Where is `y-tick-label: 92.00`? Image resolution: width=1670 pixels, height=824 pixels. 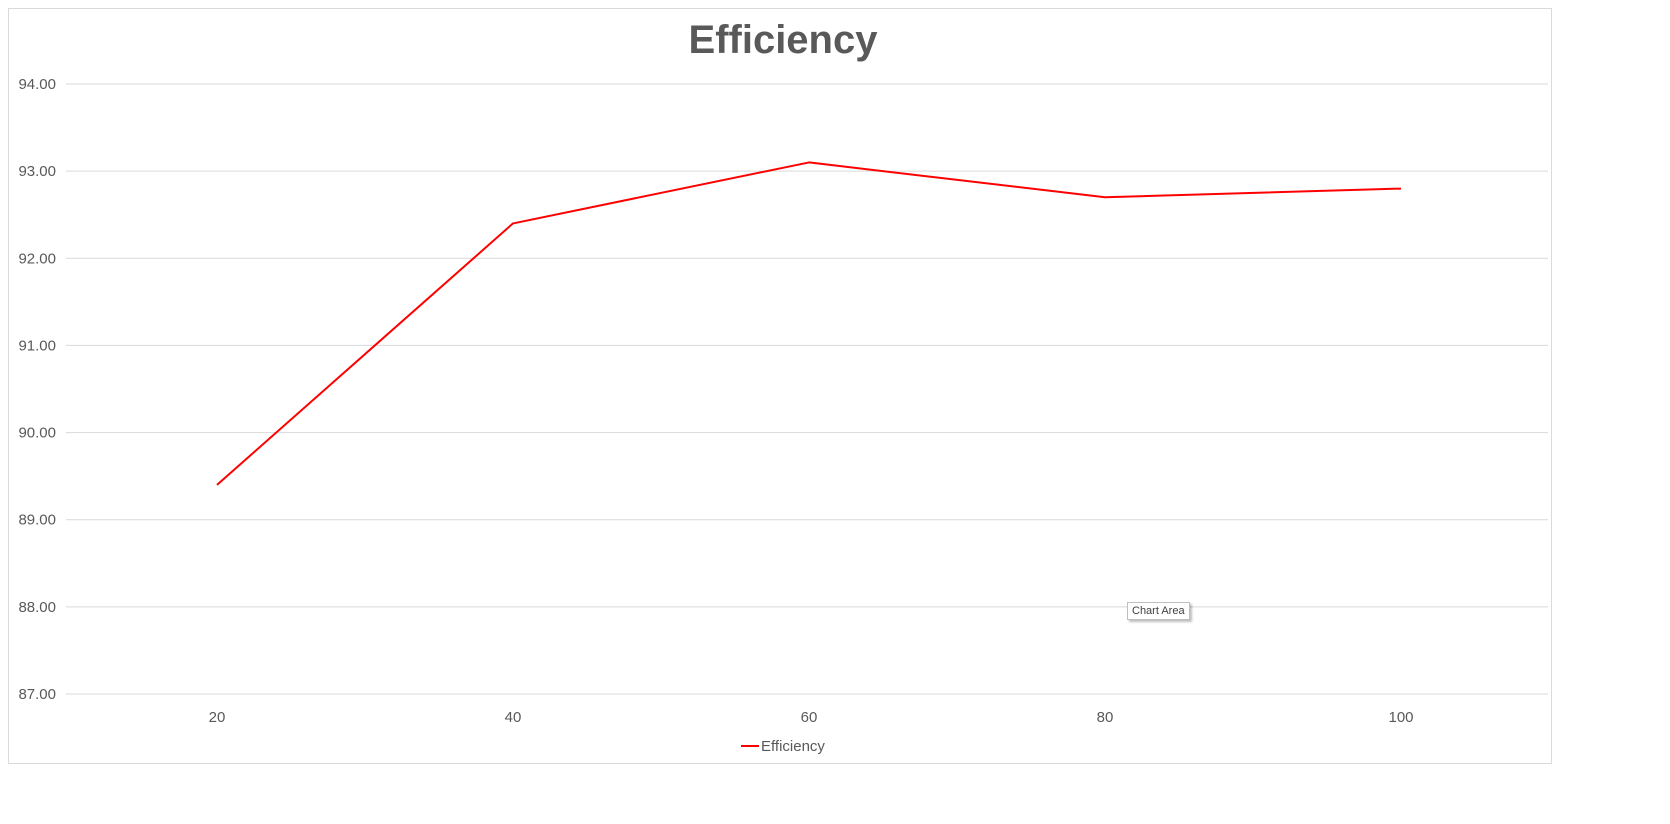
y-tick-label: 92.00 is located at coordinates (37, 258).